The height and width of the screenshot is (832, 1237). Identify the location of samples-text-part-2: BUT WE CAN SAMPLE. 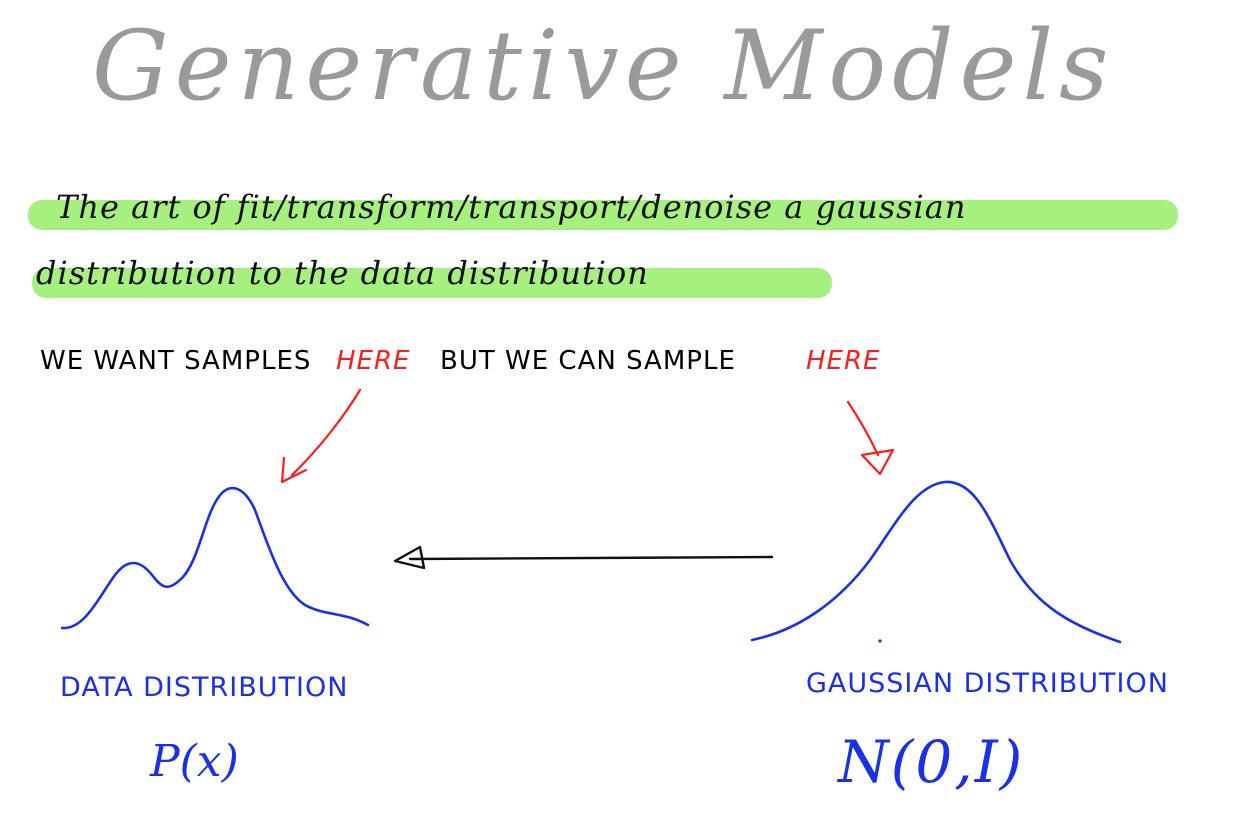
(588, 361).